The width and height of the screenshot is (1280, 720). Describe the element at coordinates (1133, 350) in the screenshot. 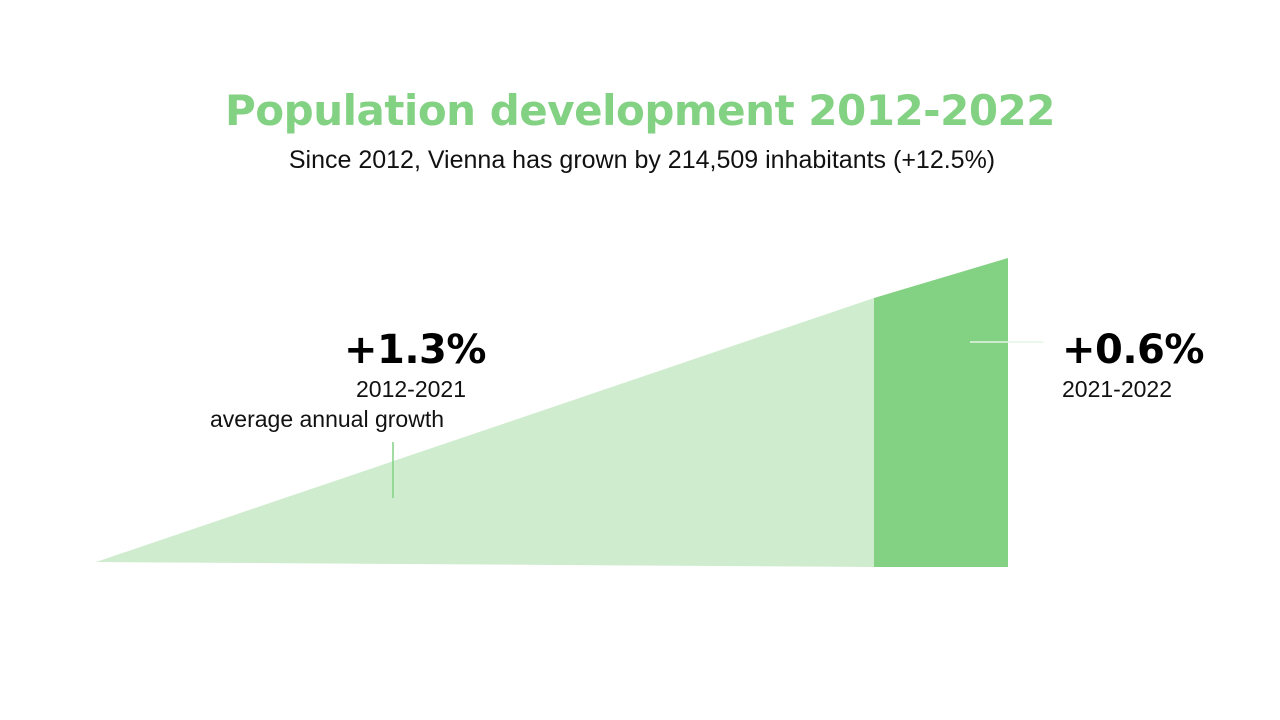

I see `growth-value-2021-2022: +0.6%` at that location.